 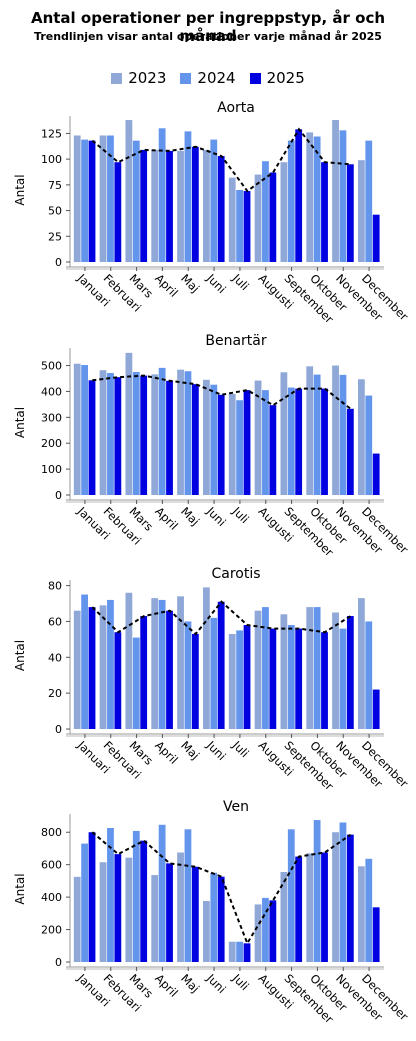 What do you see at coordinates (51, 443) in the screenshot?
I see `y-tick-label: 200` at bounding box center [51, 443].